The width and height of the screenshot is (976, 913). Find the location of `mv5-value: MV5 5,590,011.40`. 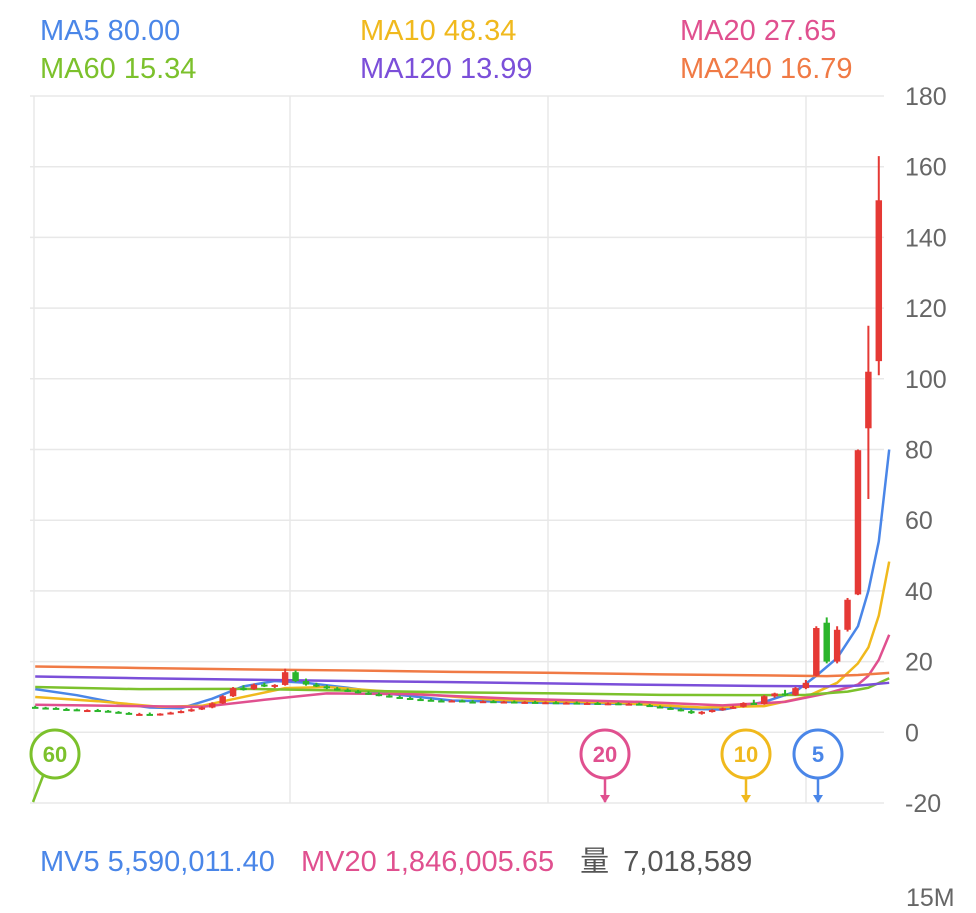

mv5-value: MV5 5,590,011.40 is located at coordinates (157, 862).